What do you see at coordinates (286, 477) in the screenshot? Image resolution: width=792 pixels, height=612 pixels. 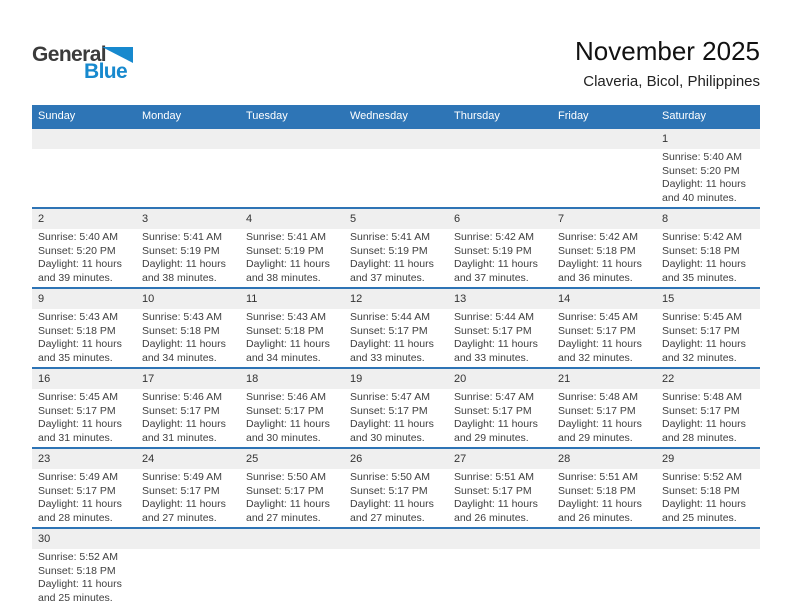 I see `sunrise-text: Sunrise: 5:50 AM` at bounding box center [286, 477].